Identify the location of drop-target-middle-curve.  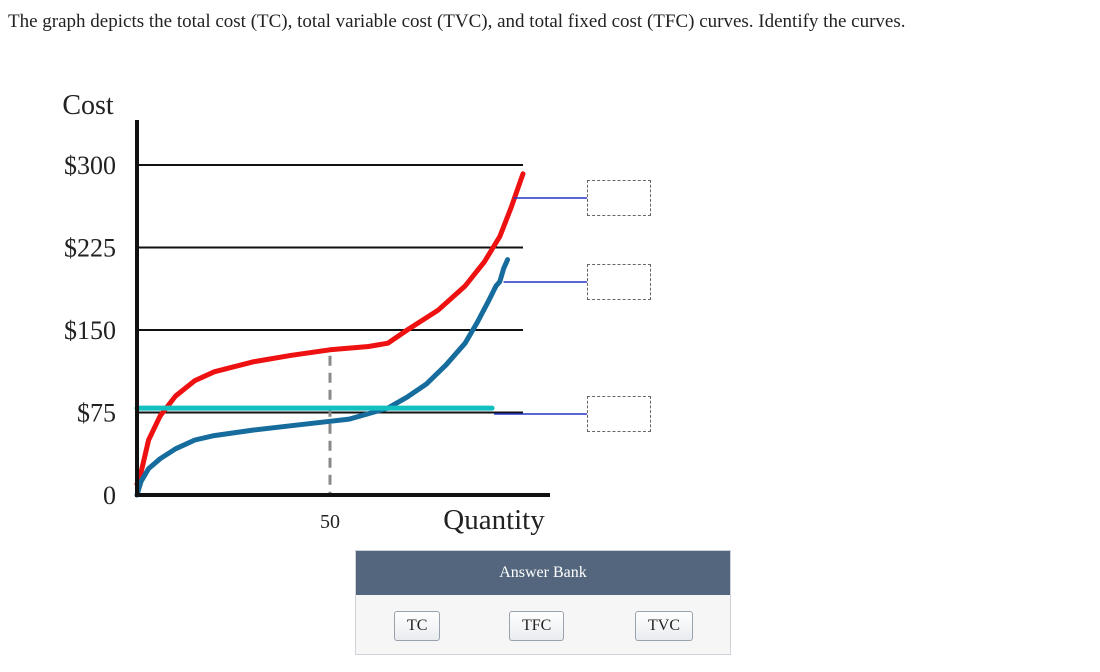
(619, 282).